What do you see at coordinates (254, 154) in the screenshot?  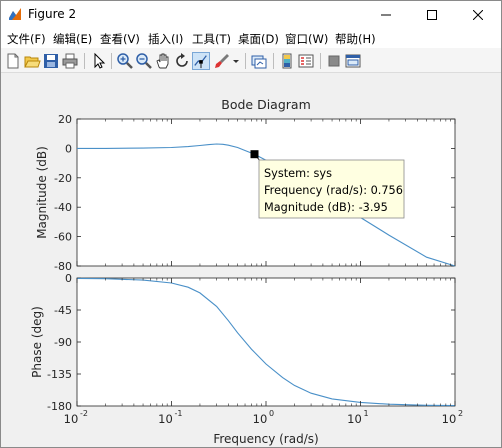 I see `data-tip-marker` at bounding box center [254, 154].